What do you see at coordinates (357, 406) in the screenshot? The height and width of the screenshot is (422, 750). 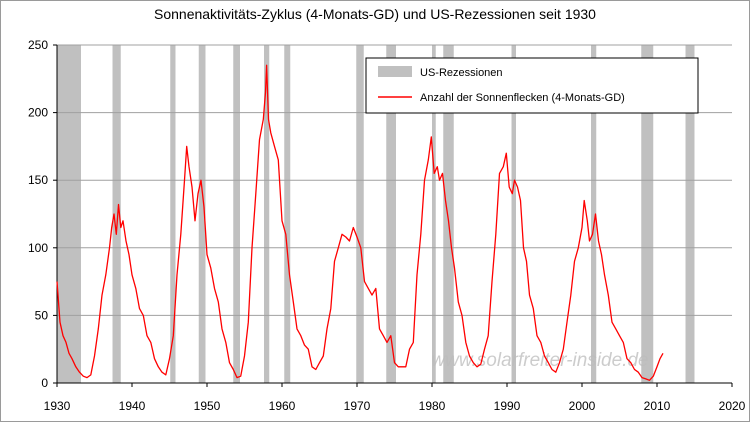 I see `x-tick-label: 1970` at bounding box center [357, 406].